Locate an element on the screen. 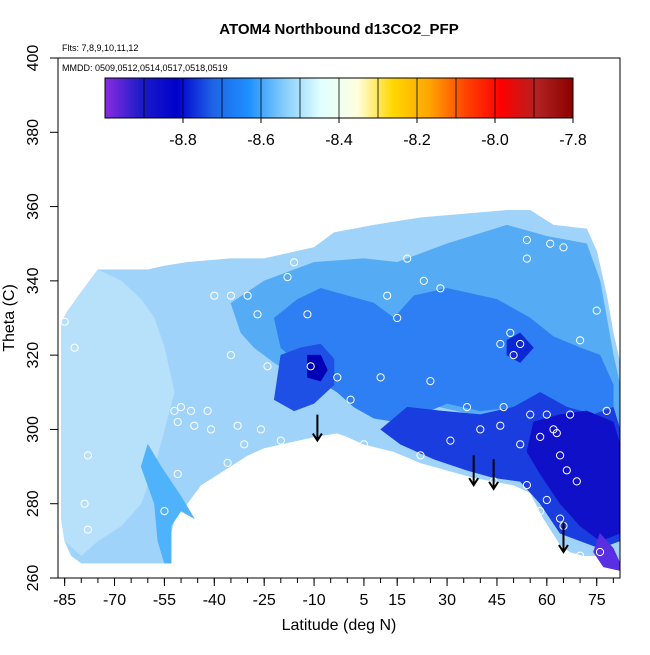  flights-label: Flts: 7,8,9,10,11,12 is located at coordinates (100, 48).